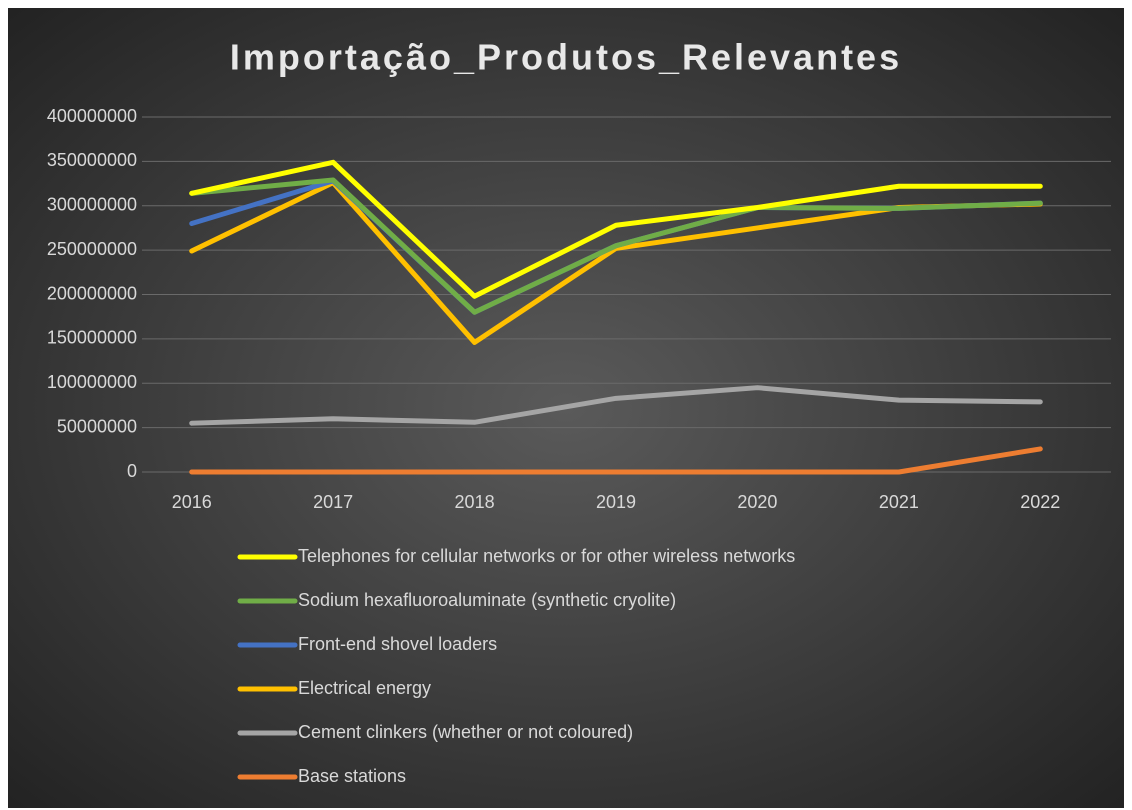 This screenshot has height=810, width=1132. I want to click on x-tick-label: 2018, so click(475, 502).